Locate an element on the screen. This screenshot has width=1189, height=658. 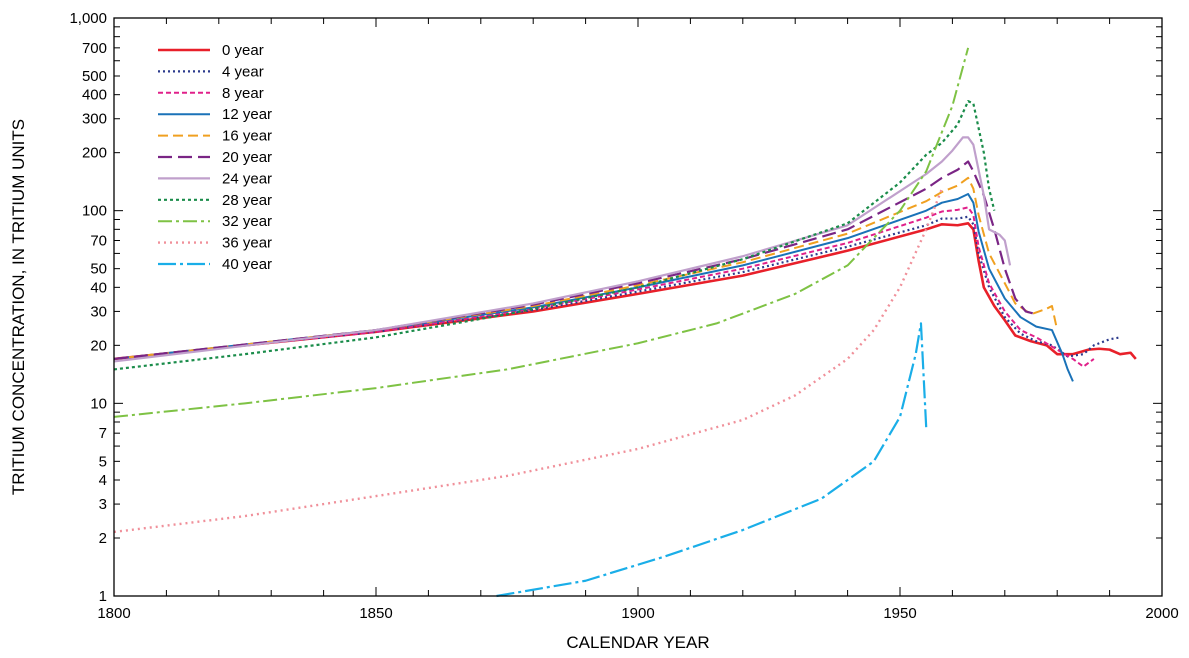
y-tick-label: 100 is located at coordinates (94, 211).